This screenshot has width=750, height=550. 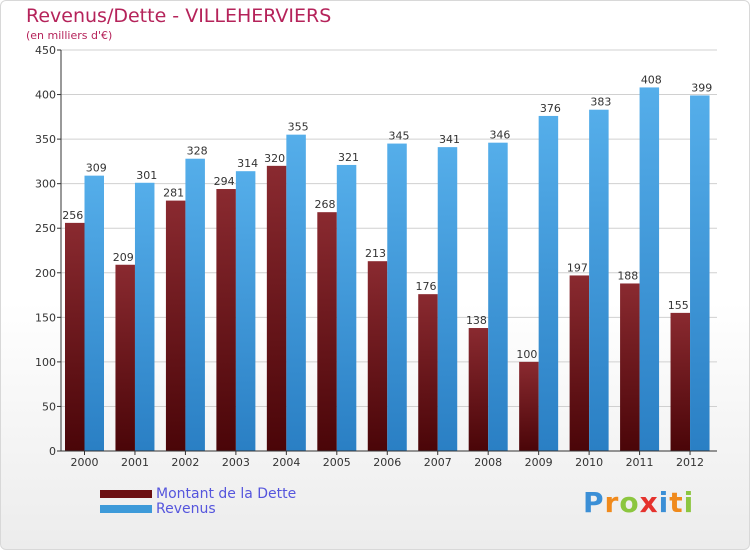 I want to click on y-tick-label: 350, so click(x=45, y=139).